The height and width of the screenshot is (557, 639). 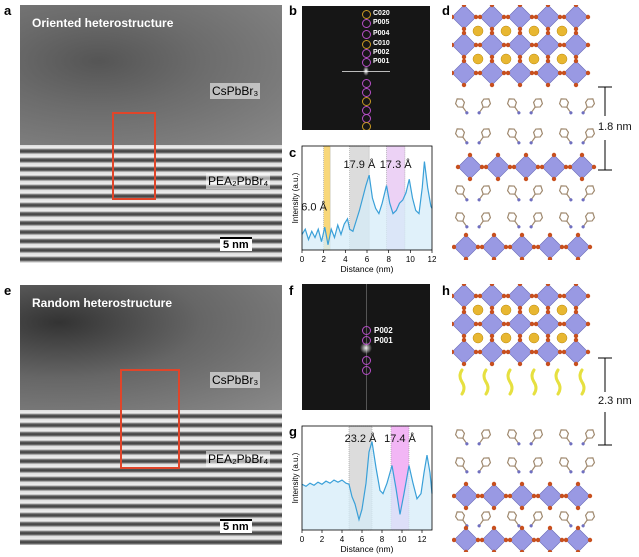 I want to click on band-label: 23.2 Å, so click(x=361, y=438).